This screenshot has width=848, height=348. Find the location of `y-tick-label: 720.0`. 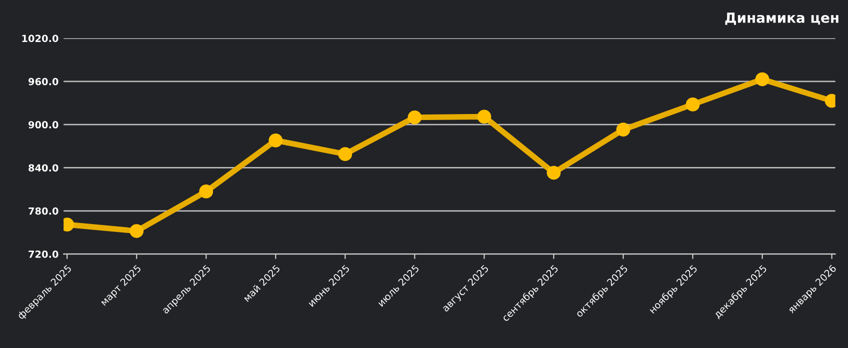

y-tick-label: 720.0 is located at coordinates (43, 254).